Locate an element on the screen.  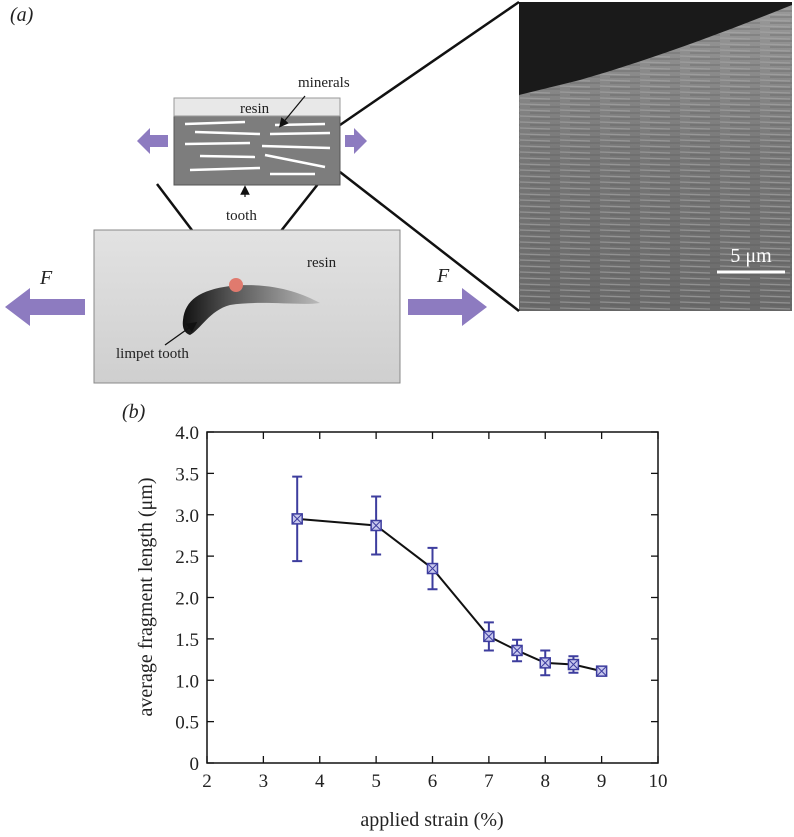
x-axis-label: applied strain (%) is located at coordinates (431, 820).